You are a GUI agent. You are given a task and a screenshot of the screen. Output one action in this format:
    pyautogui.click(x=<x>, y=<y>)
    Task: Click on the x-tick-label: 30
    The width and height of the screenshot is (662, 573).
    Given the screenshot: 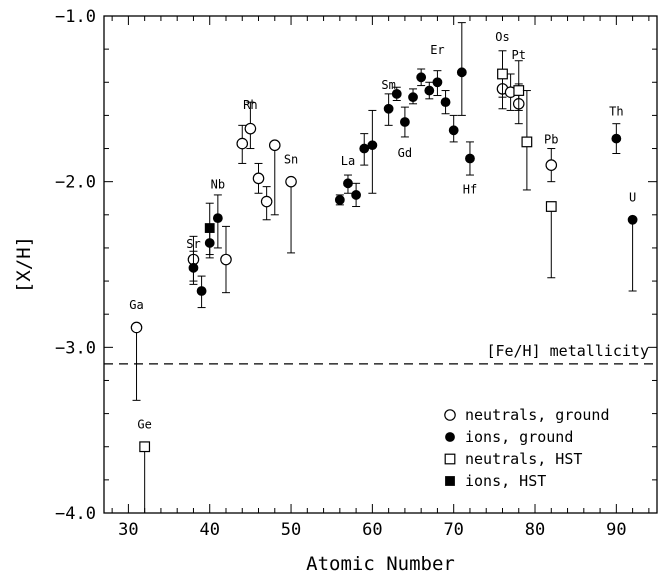 What is the action you would take?
    pyautogui.click(x=128, y=530)
    